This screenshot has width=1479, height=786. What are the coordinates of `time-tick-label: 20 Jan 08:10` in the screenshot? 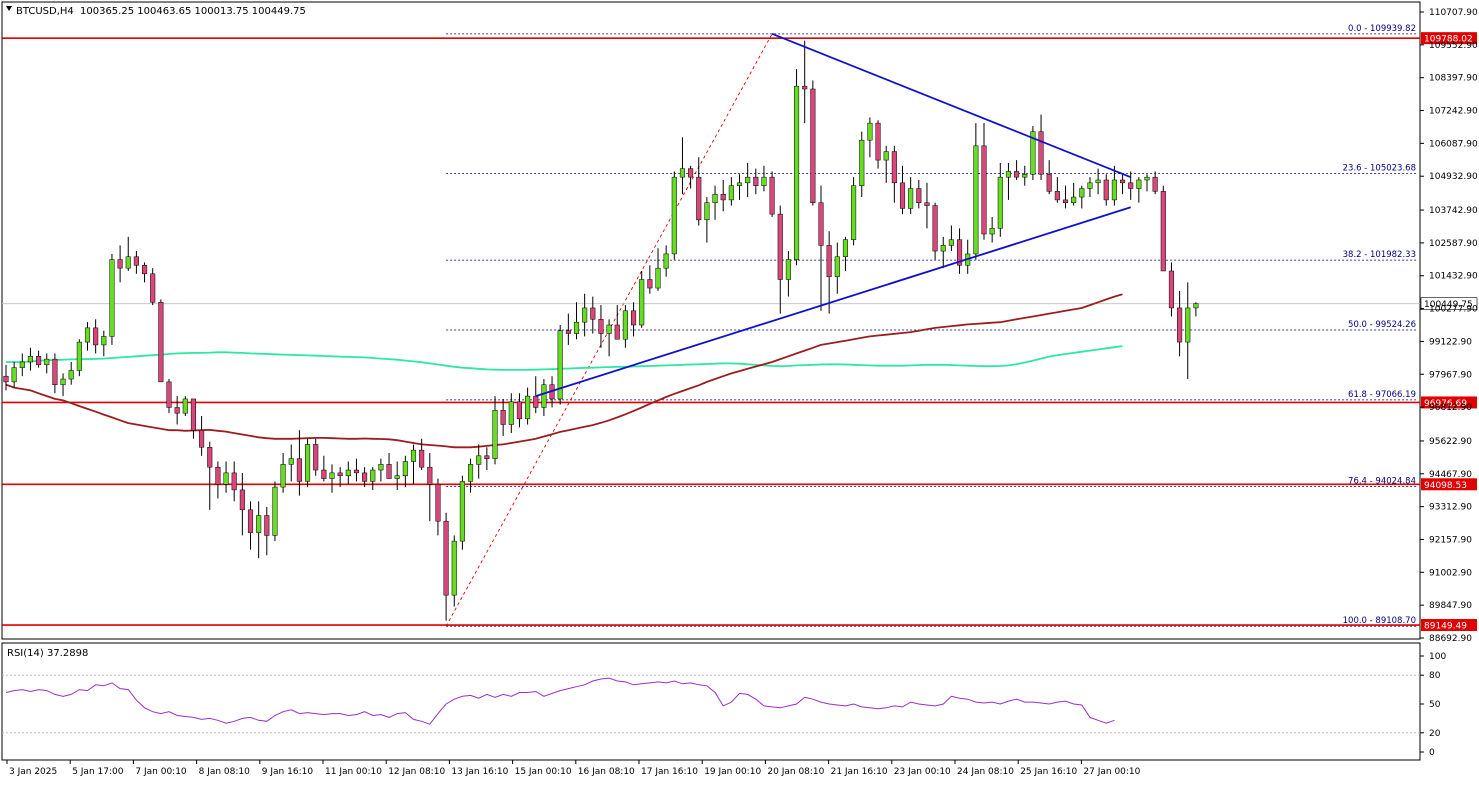 It's located at (795, 772).